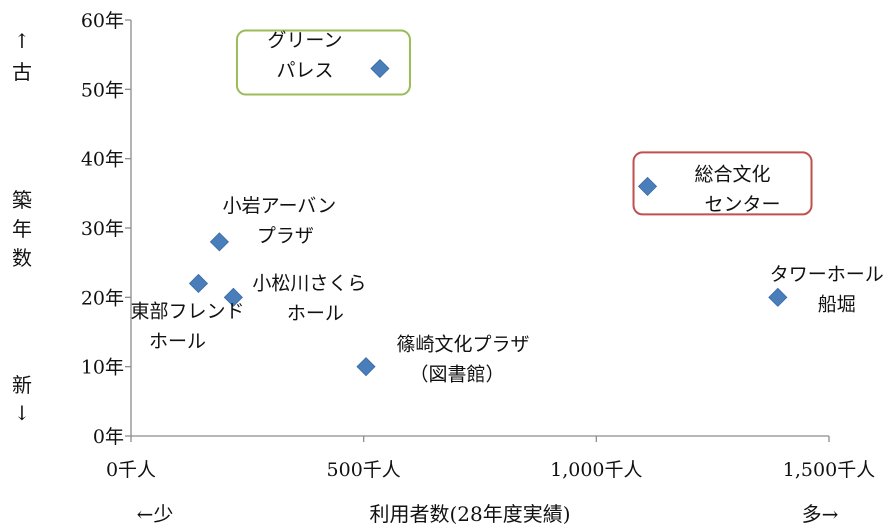 The width and height of the screenshot is (892, 528). What do you see at coordinates (22, 258) in the screenshot?
I see `y-axis-label-3: 数` at bounding box center [22, 258].